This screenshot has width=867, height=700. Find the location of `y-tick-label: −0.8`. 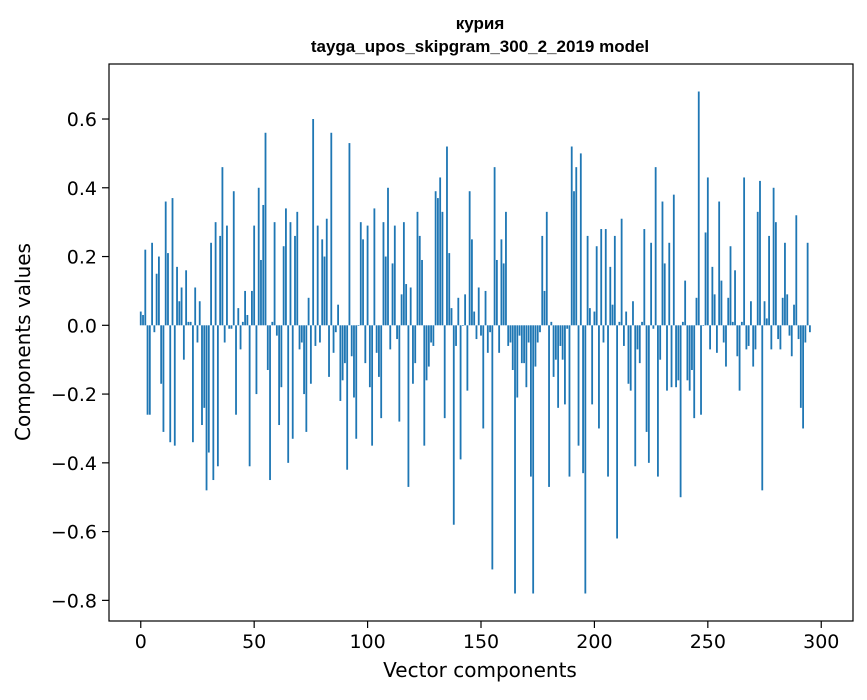

y-tick-label: −0.8 is located at coordinates (74, 601).